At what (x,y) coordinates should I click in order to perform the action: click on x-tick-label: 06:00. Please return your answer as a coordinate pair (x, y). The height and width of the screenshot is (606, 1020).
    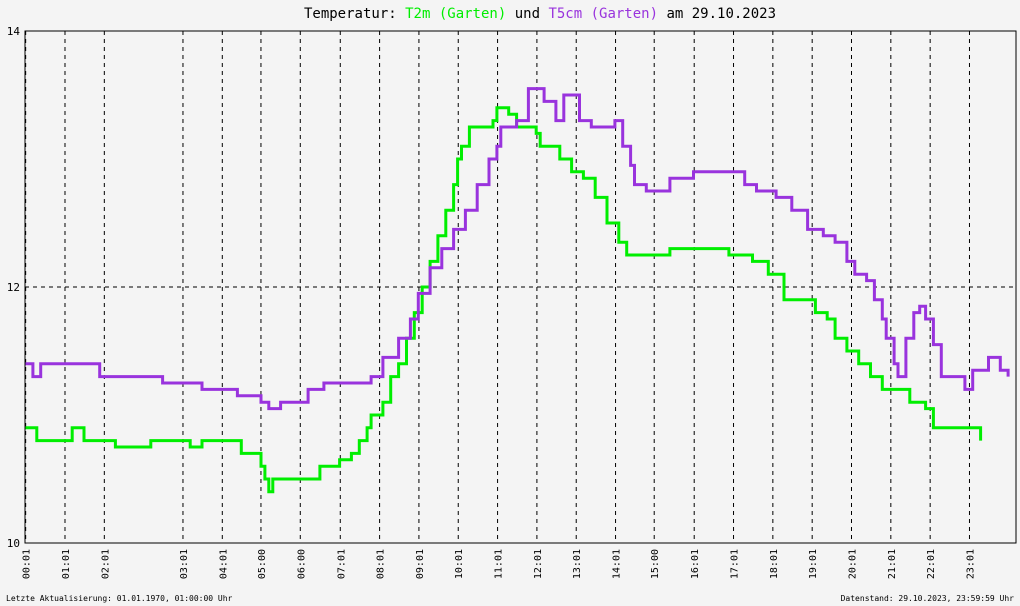
    Looking at the image, I should click on (301, 564).